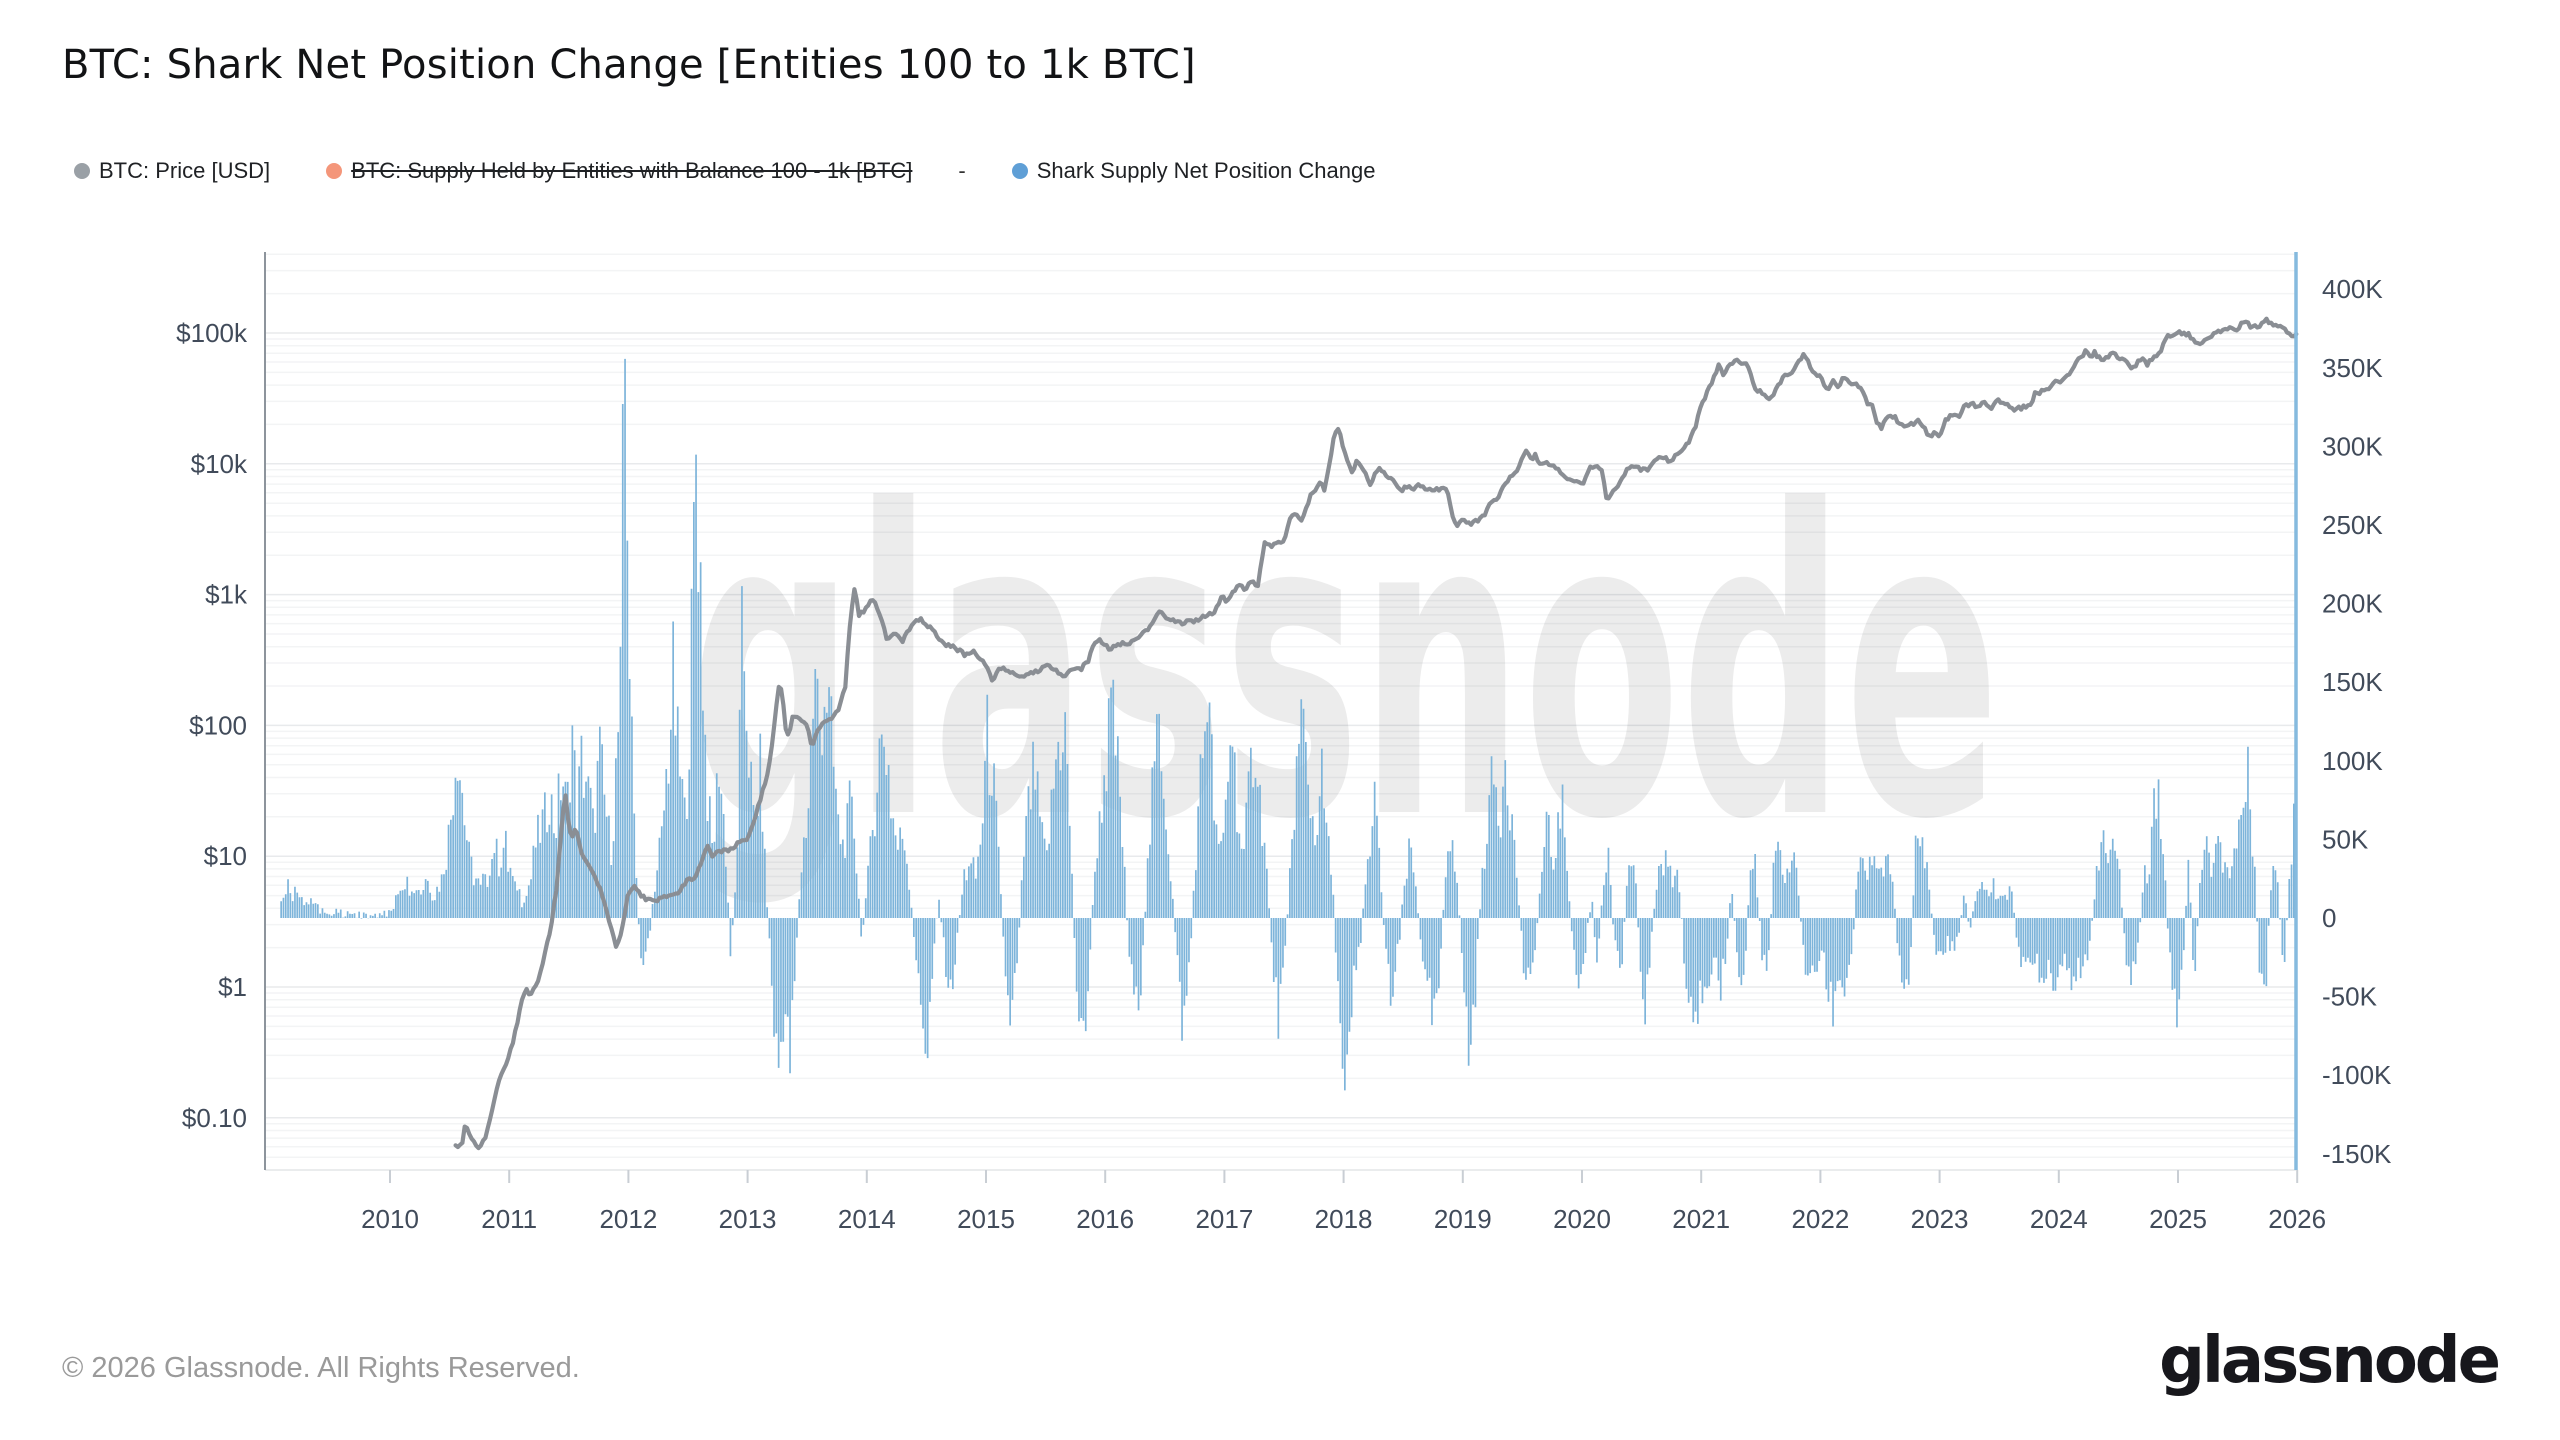 The image size is (2560, 1440). Describe the element at coordinates (2178, 1219) in the screenshot. I see `x-axis-label: 2025` at that location.